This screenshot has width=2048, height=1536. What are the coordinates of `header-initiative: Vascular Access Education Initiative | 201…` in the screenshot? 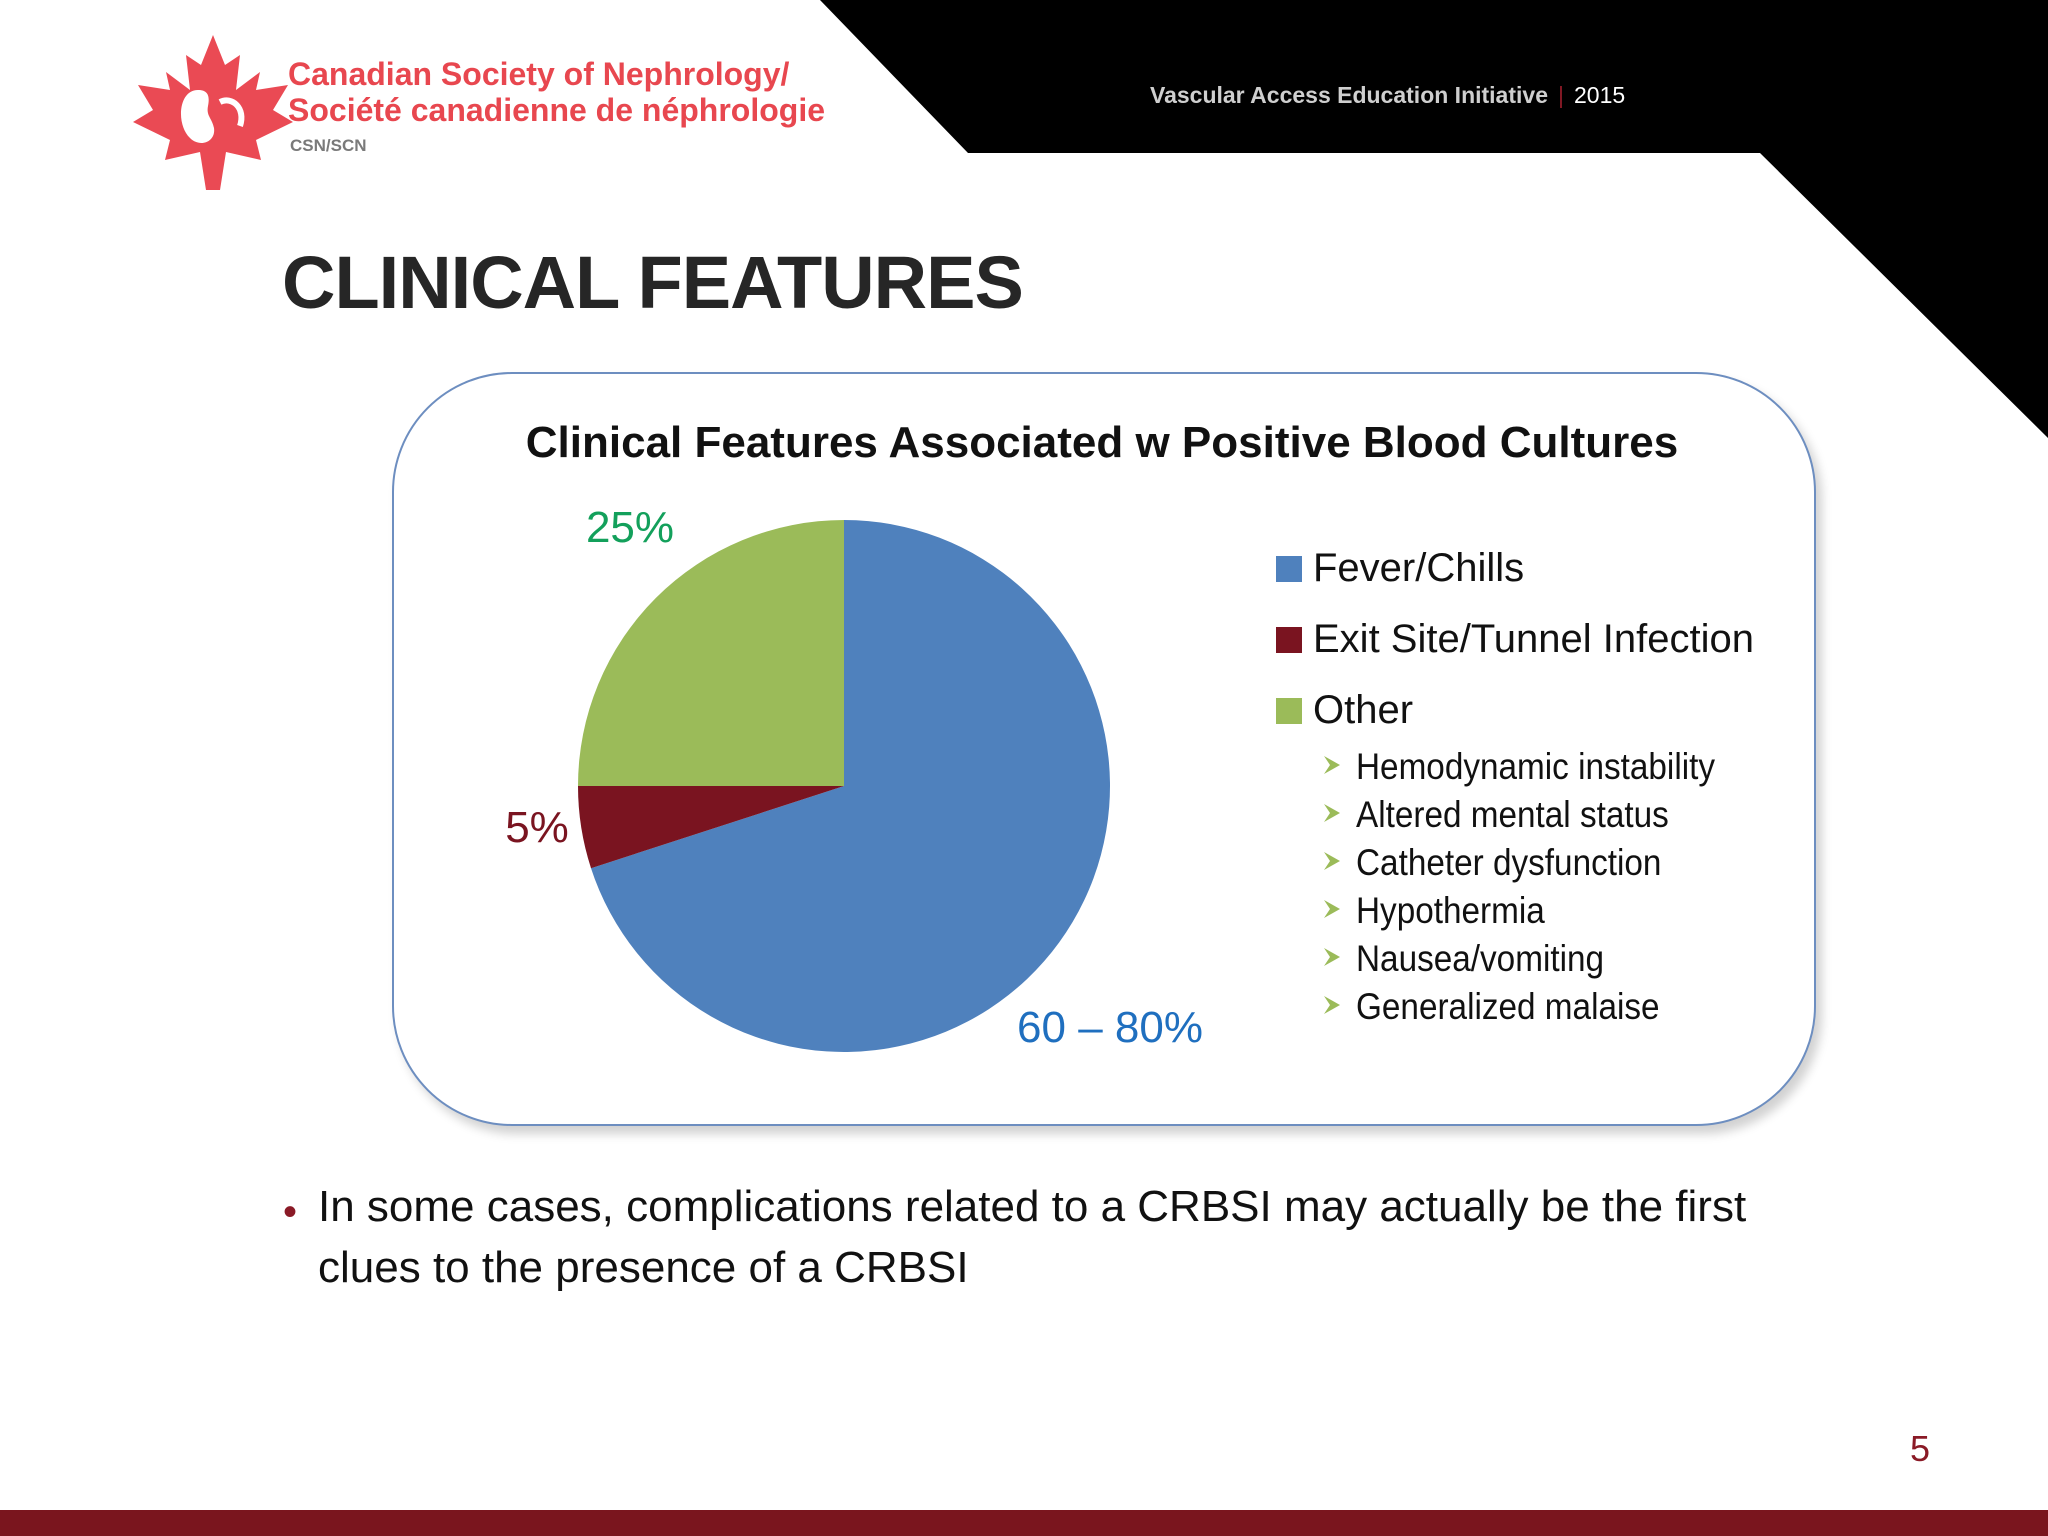 It's located at (1387, 95).